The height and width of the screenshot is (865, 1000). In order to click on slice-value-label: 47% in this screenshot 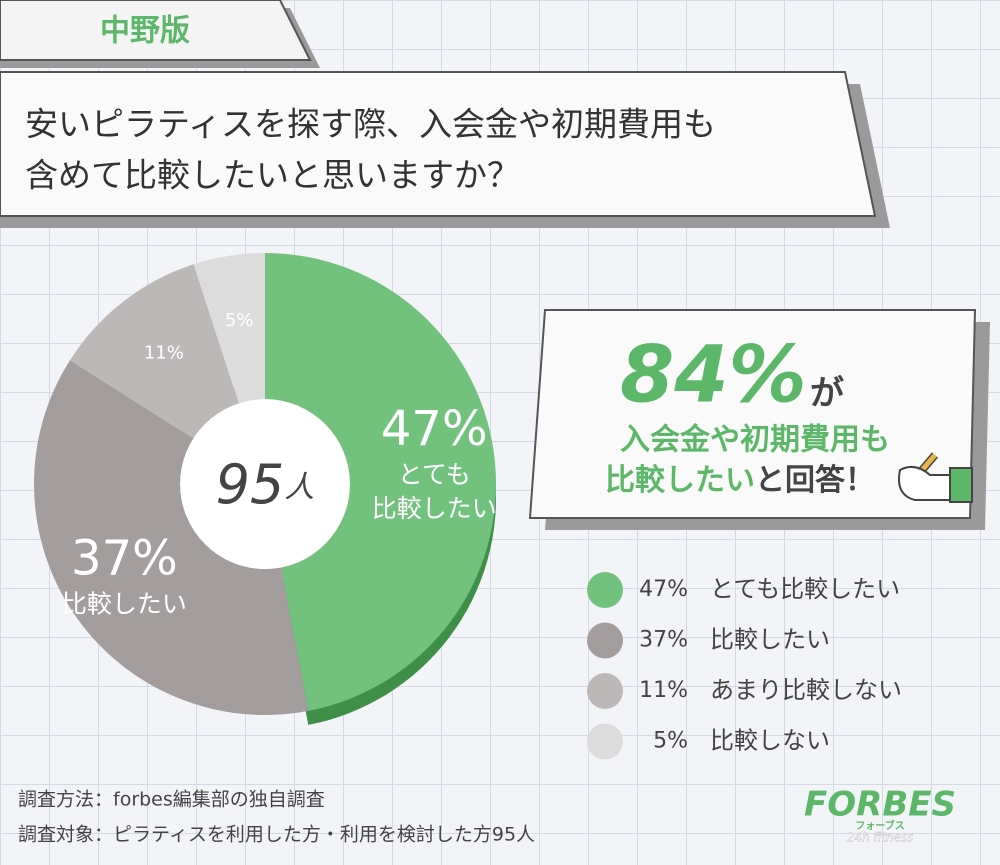, I will do `click(434, 429)`.